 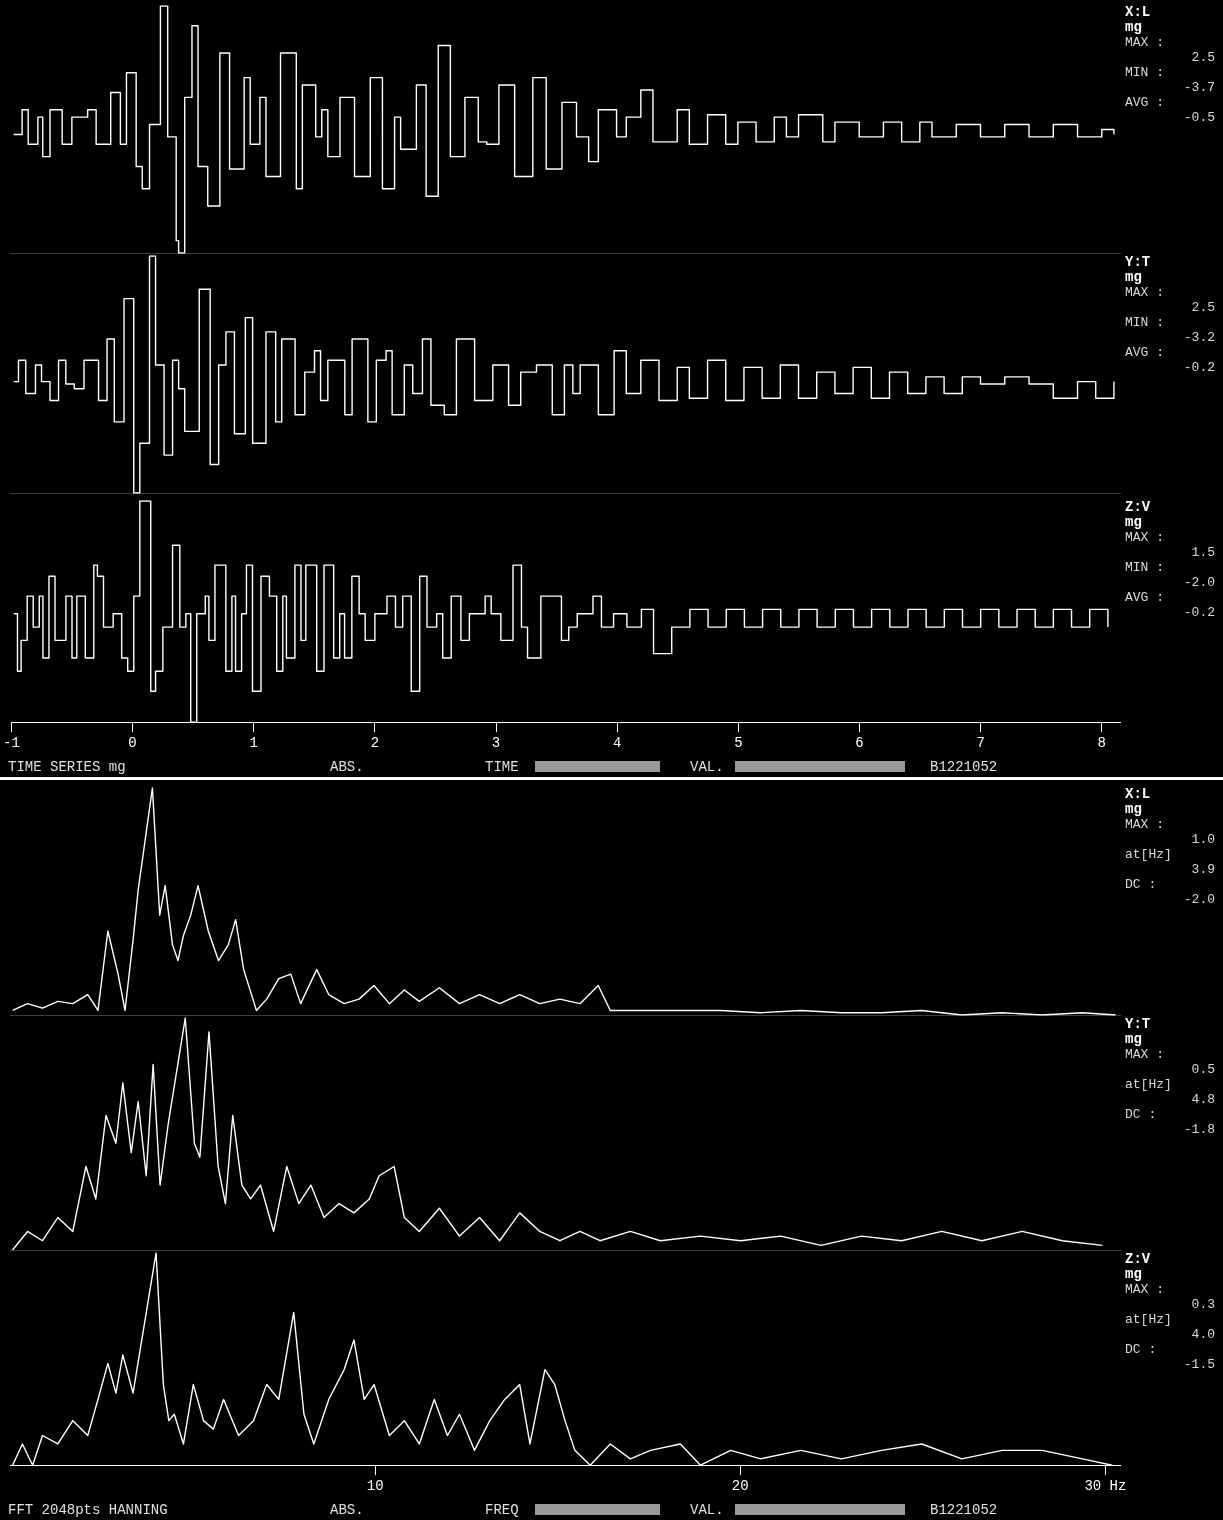 I want to click on x-tick-label: 8, so click(x=1102, y=743).